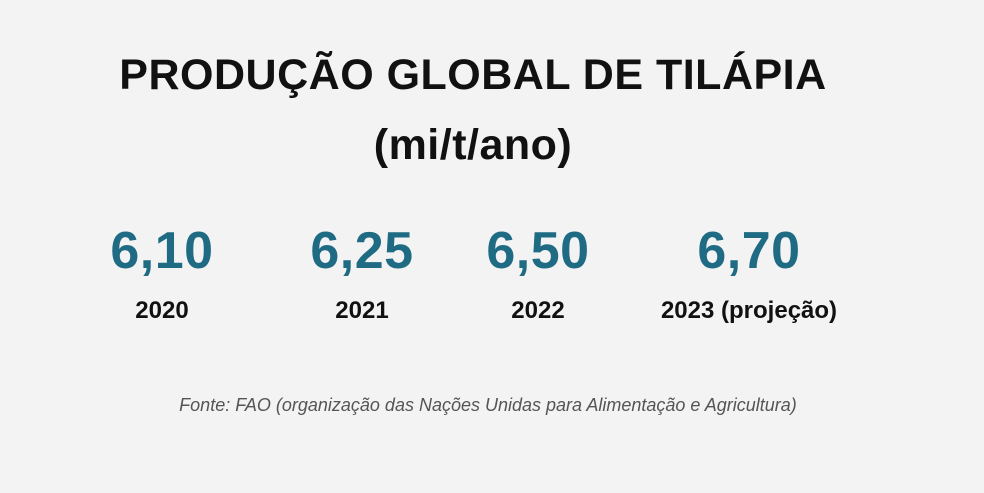 The height and width of the screenshot is (493, 984). Describe the element at coordinates (749, 310) in the screenshot. I see `stat-year: 2023 (projeção)` at that location.